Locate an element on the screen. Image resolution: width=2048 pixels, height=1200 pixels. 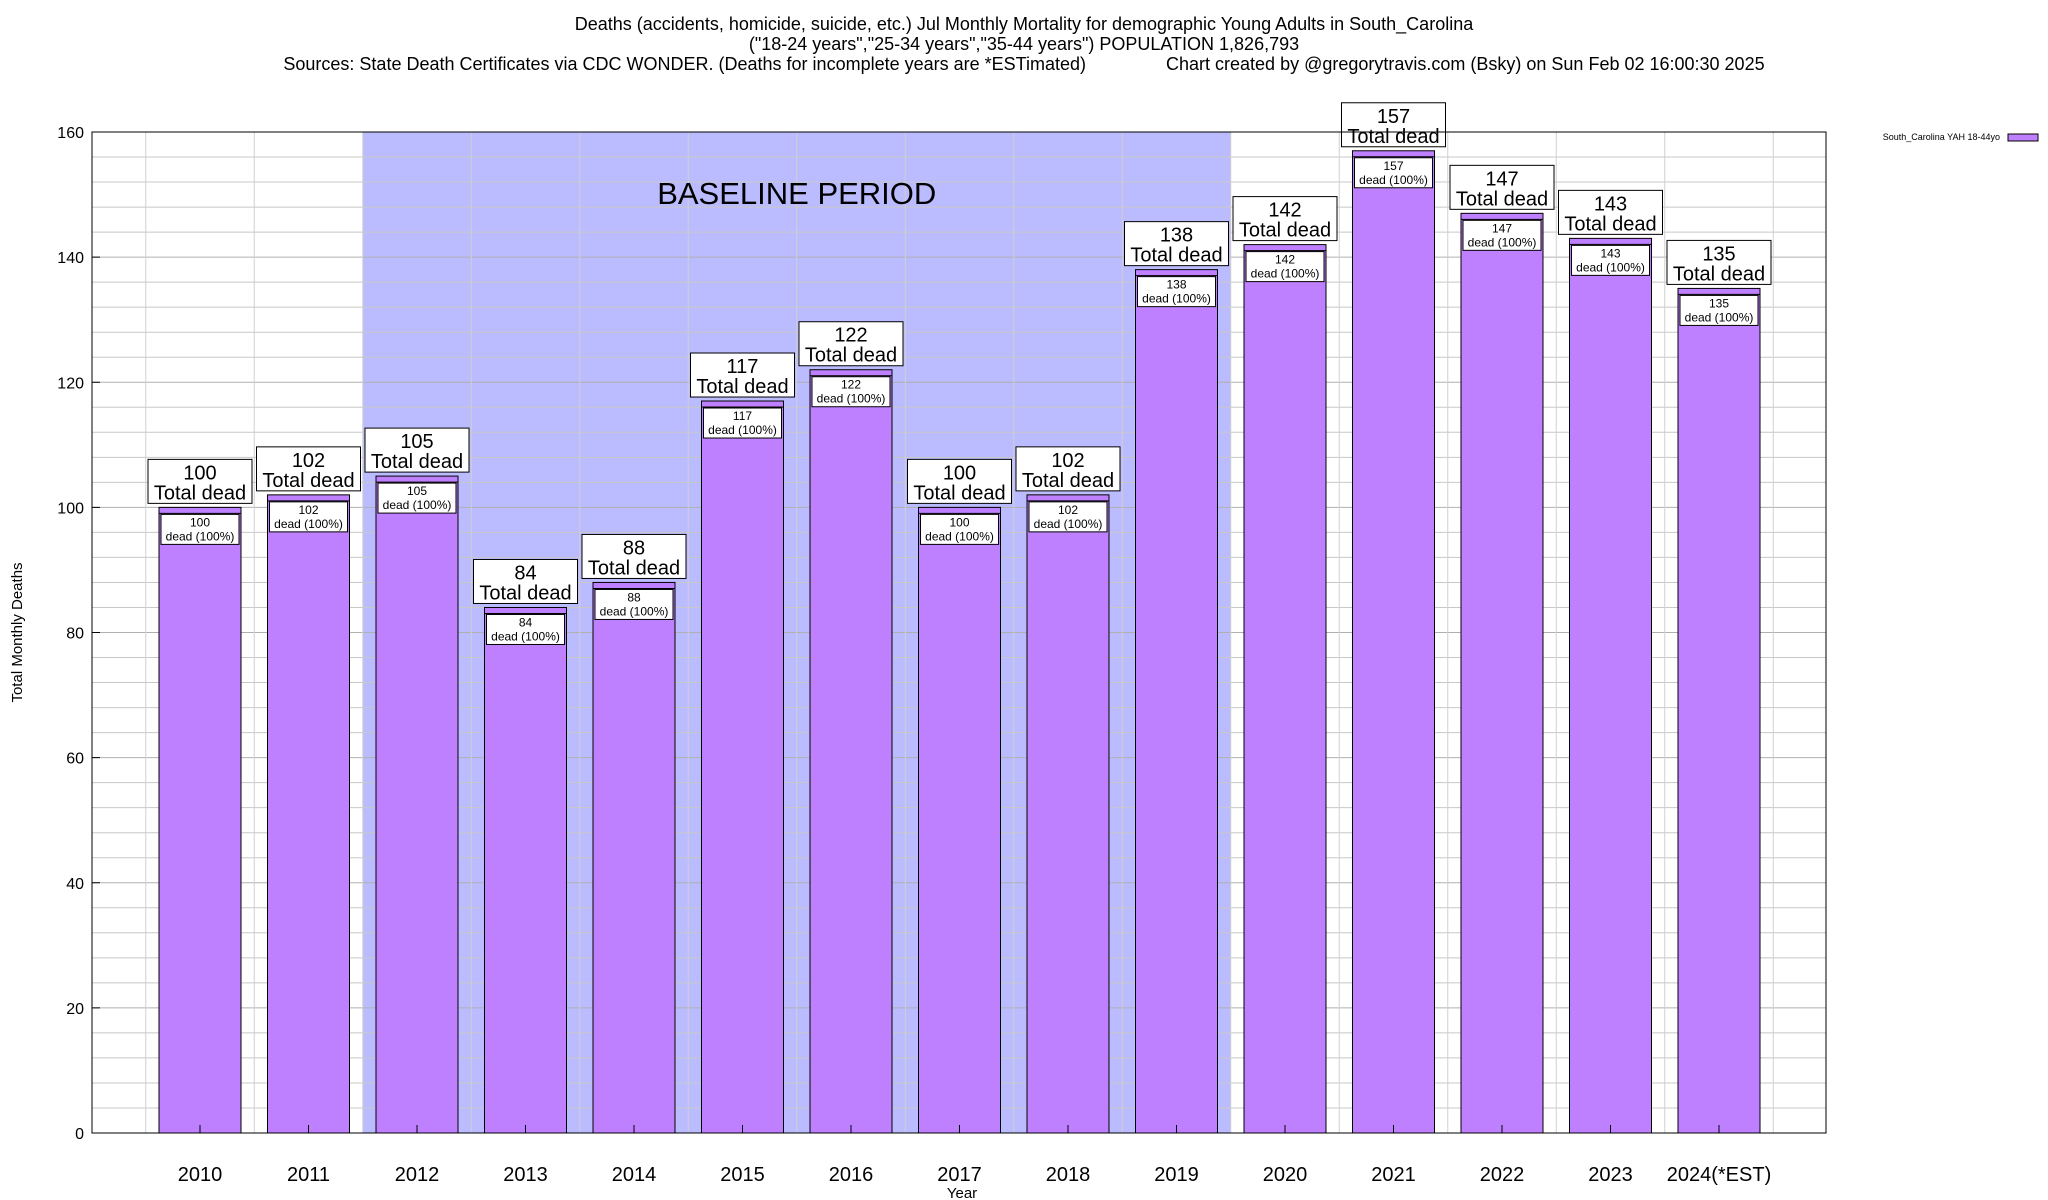
total-label-value: 117 is located at coordinates (743, 367).